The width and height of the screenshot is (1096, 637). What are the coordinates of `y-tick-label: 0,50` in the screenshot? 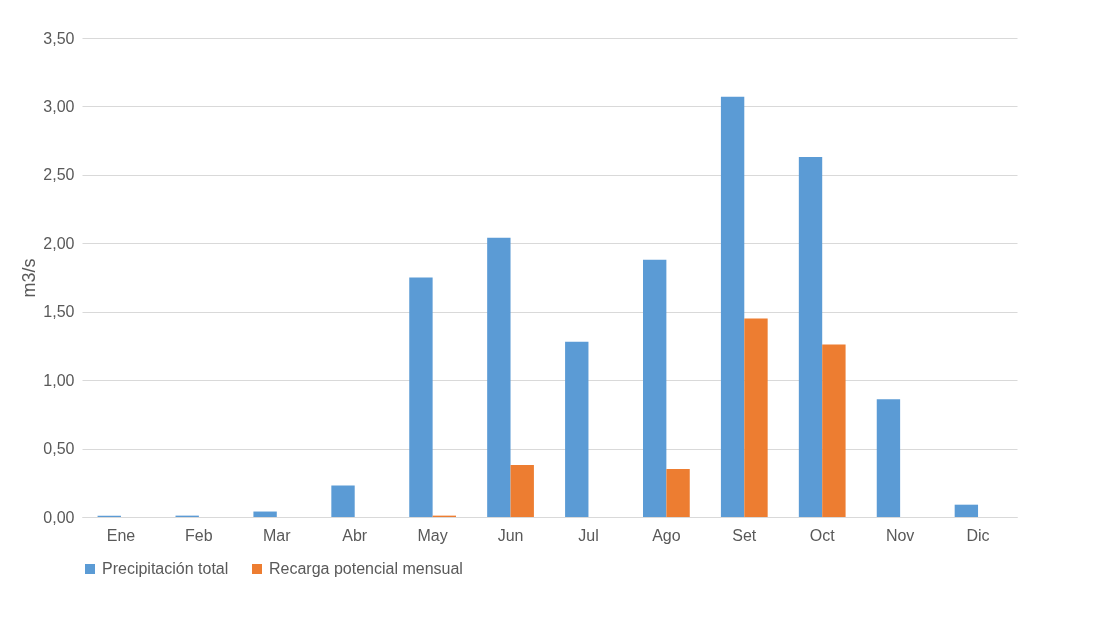 It's located at (59, 449).